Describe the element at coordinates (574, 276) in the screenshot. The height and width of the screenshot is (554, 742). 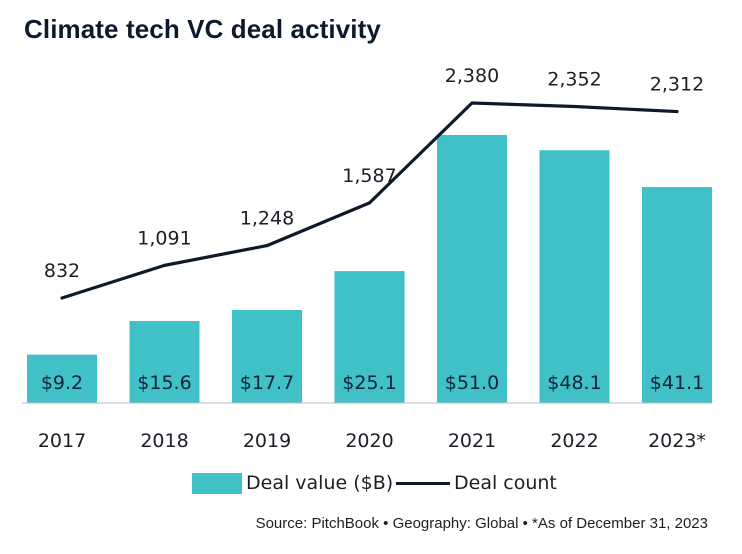
I see `bar-2022` at that location.